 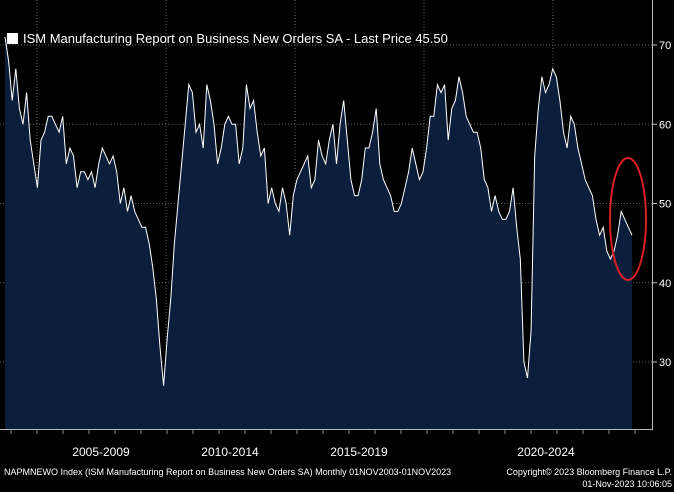 What do you see at coordinates (589, 472) in the screenshot?
I see `footer-copyright: Copyright© 2023 Bloomberg Finance L.P.` at bounding box center [589, 472].